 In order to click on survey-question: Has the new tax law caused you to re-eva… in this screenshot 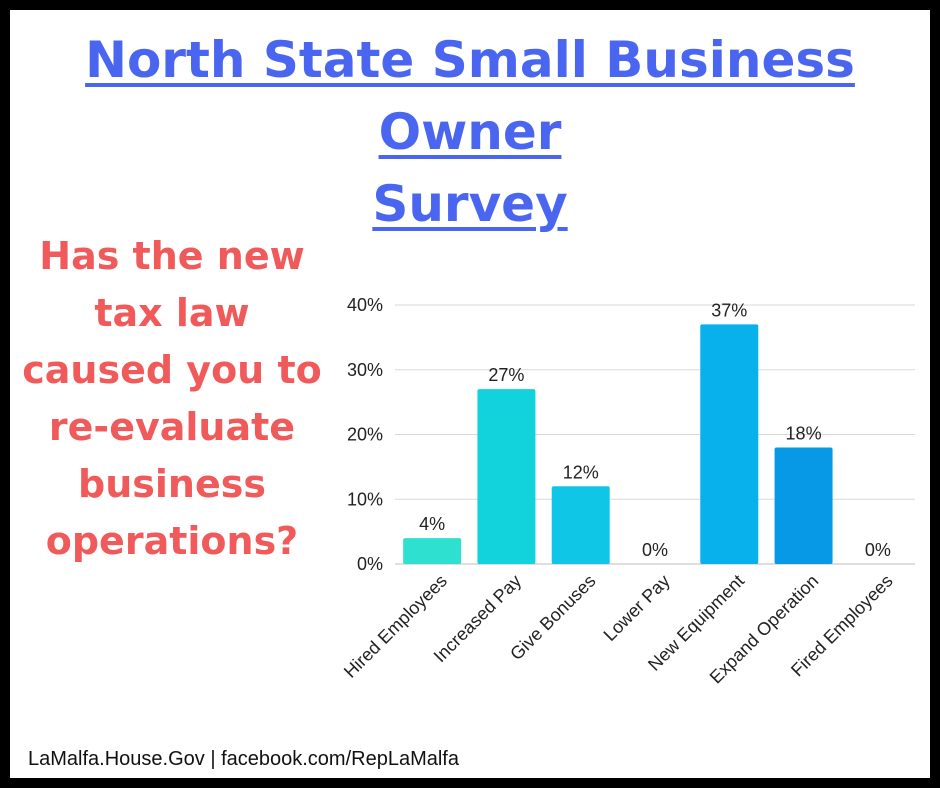, I will do `click(172, 399)`.